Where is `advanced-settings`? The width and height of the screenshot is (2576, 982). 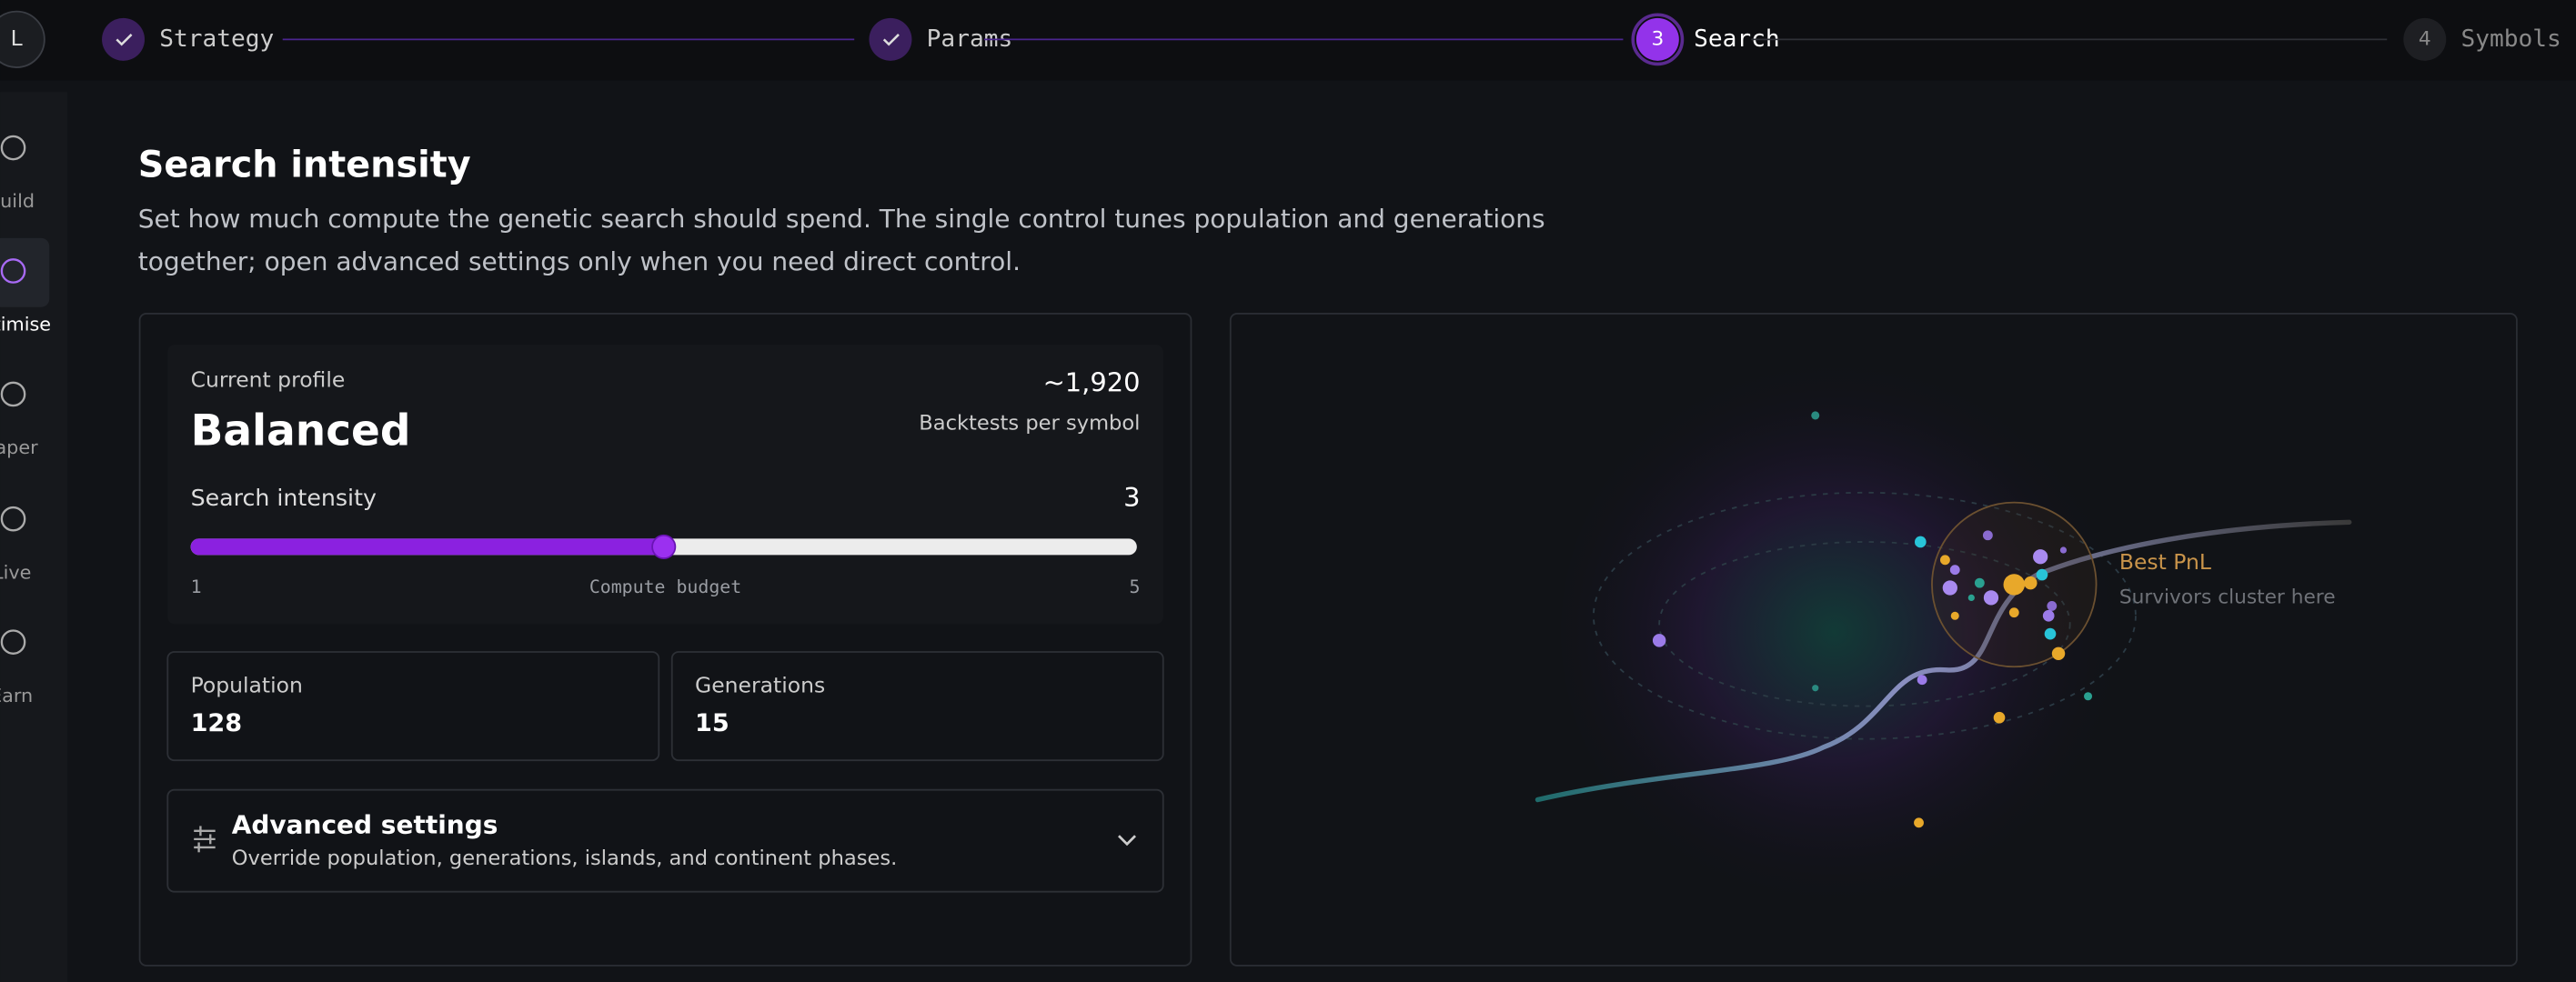 advanced-settings is located at coordinates (665, 840).